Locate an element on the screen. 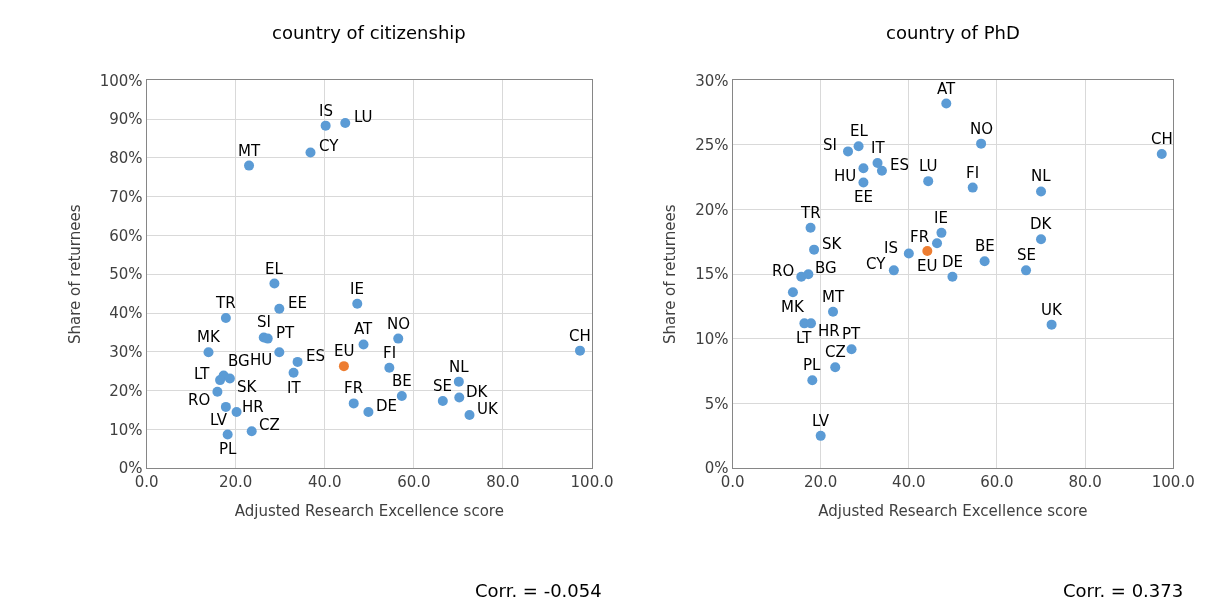  text: Corr. = -0.054 is located at coordinates (538, 590).